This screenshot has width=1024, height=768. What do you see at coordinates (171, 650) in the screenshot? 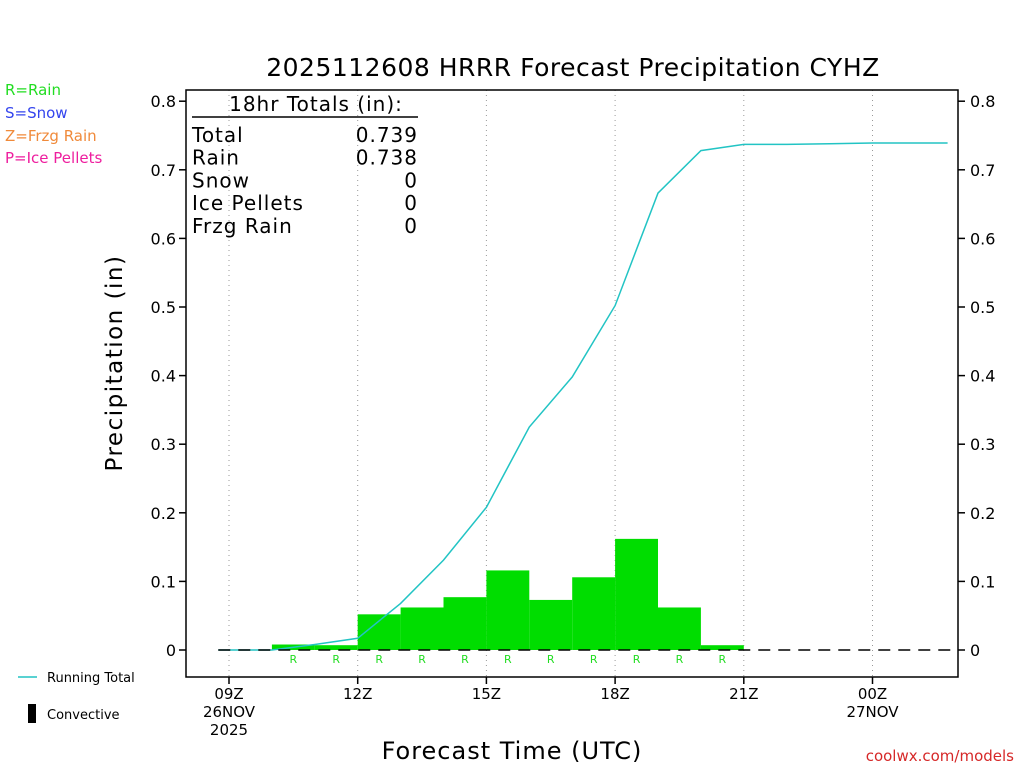
I see `y-tick-label: 0` at bounding box center [171, 650].